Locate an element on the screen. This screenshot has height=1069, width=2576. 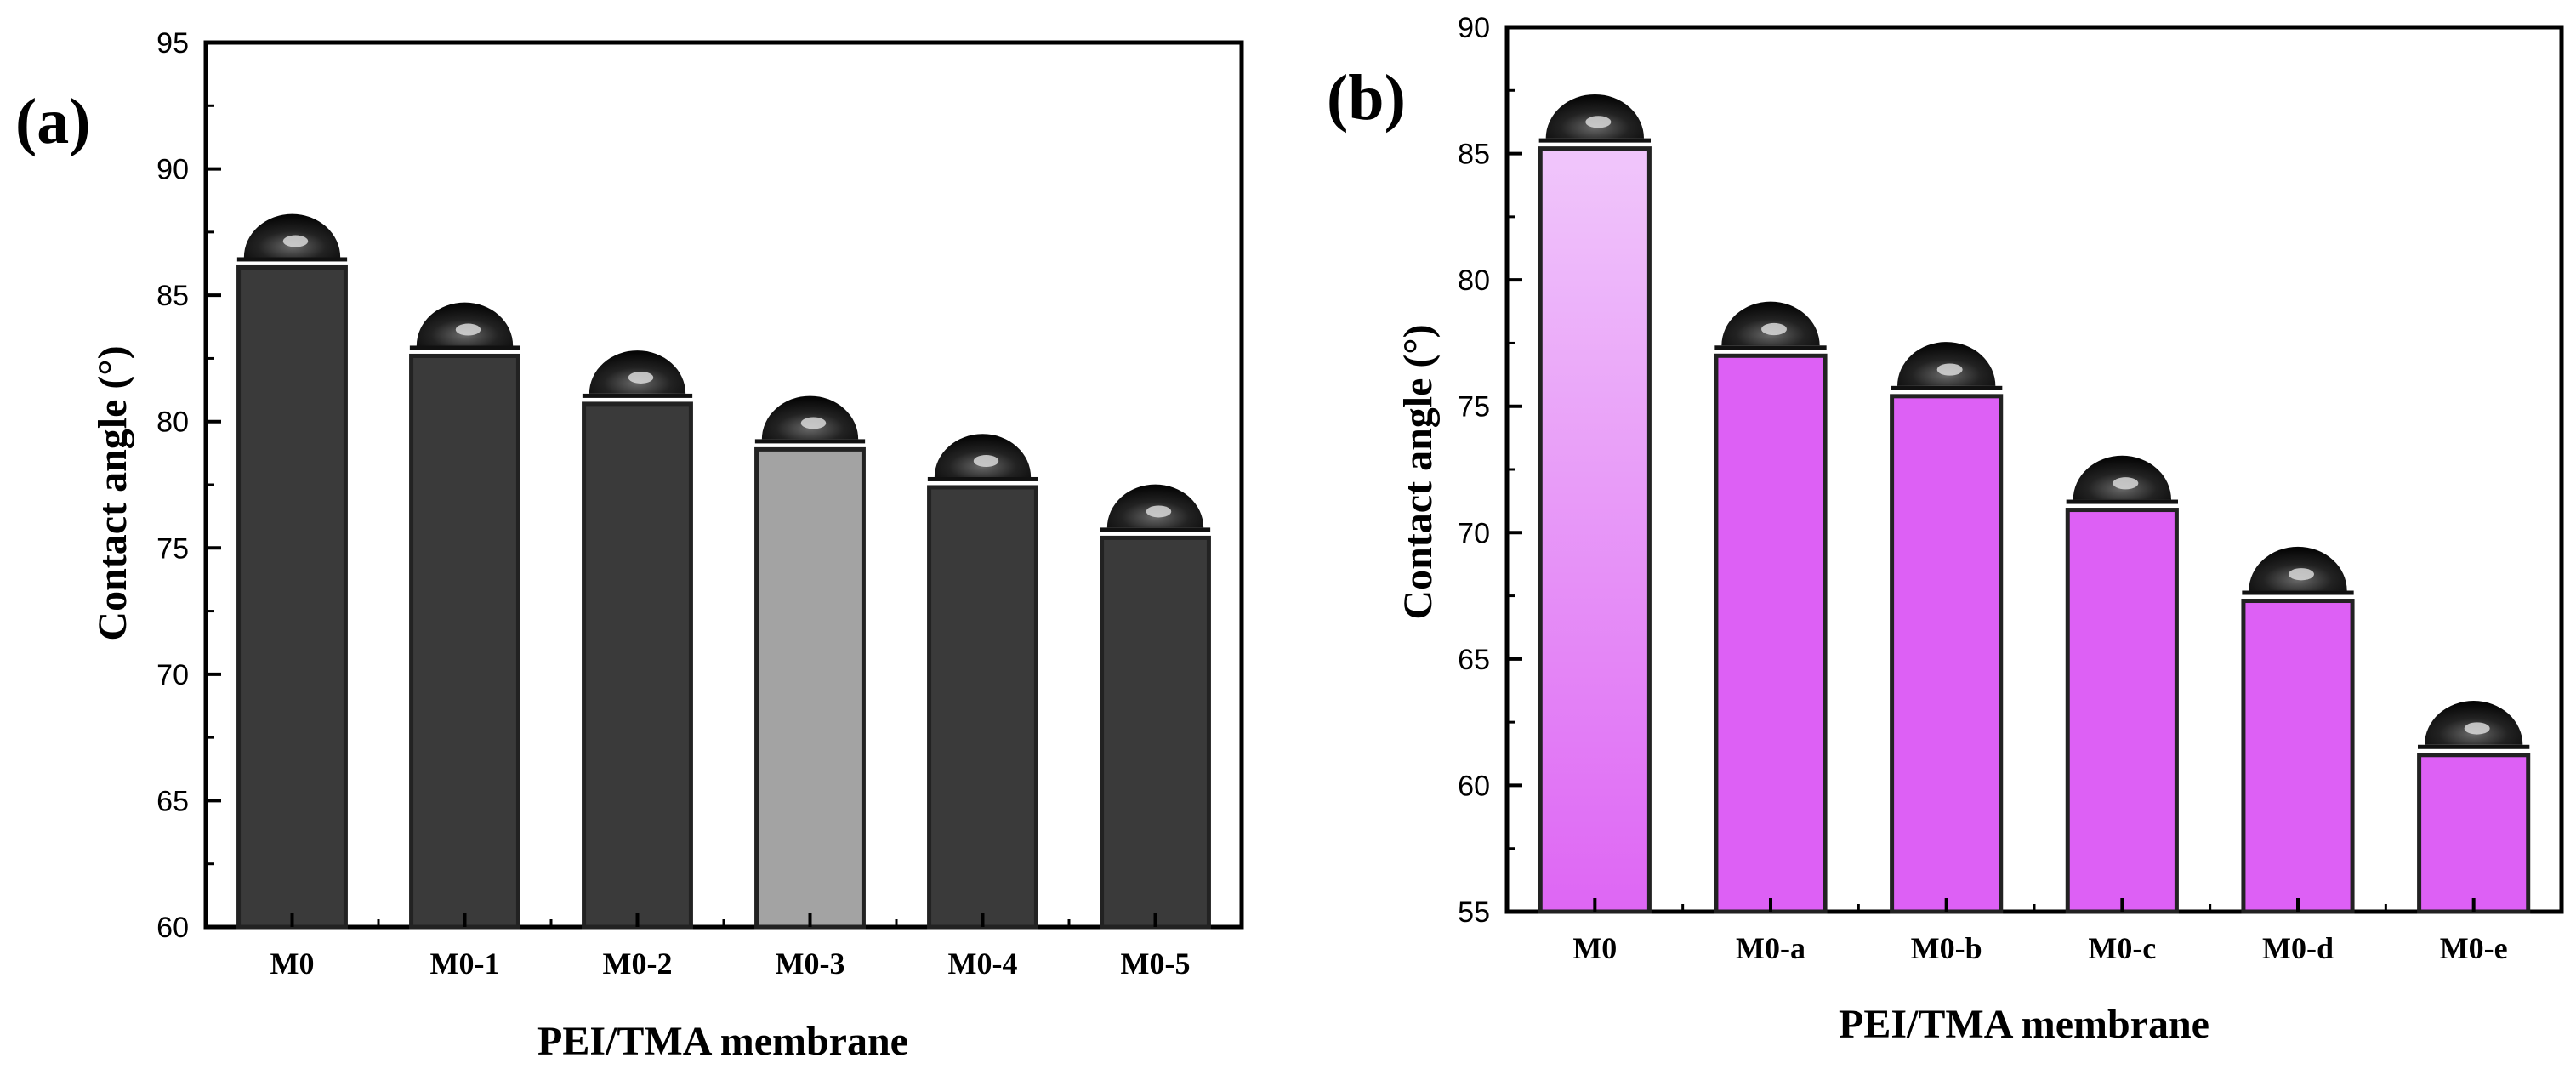
panel-a-xtick-label: M0-1 is located at coordinates (465, 964).